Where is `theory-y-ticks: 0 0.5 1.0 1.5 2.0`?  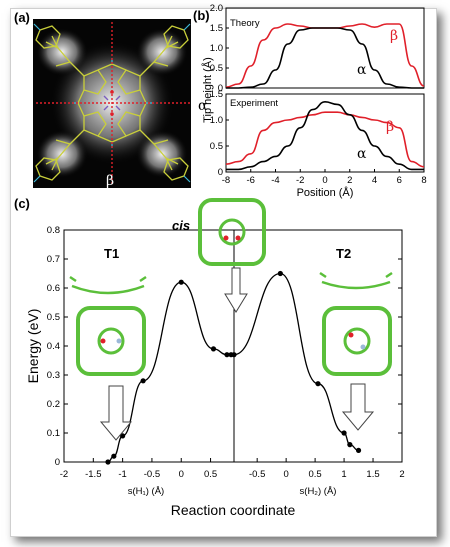
theory-y-ticks: 0 0.5 1.0 1.5 2.0 is located at coordinates (219, 48).